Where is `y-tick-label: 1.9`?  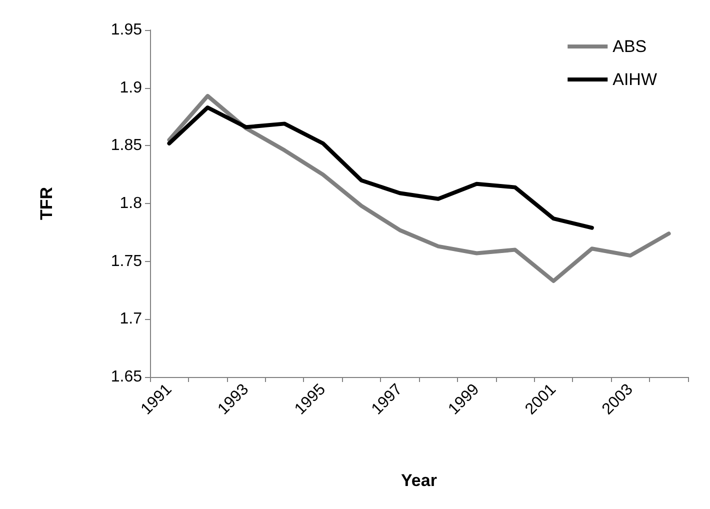
y-tick-label: 1.9 is located at coordinates (131, 87).